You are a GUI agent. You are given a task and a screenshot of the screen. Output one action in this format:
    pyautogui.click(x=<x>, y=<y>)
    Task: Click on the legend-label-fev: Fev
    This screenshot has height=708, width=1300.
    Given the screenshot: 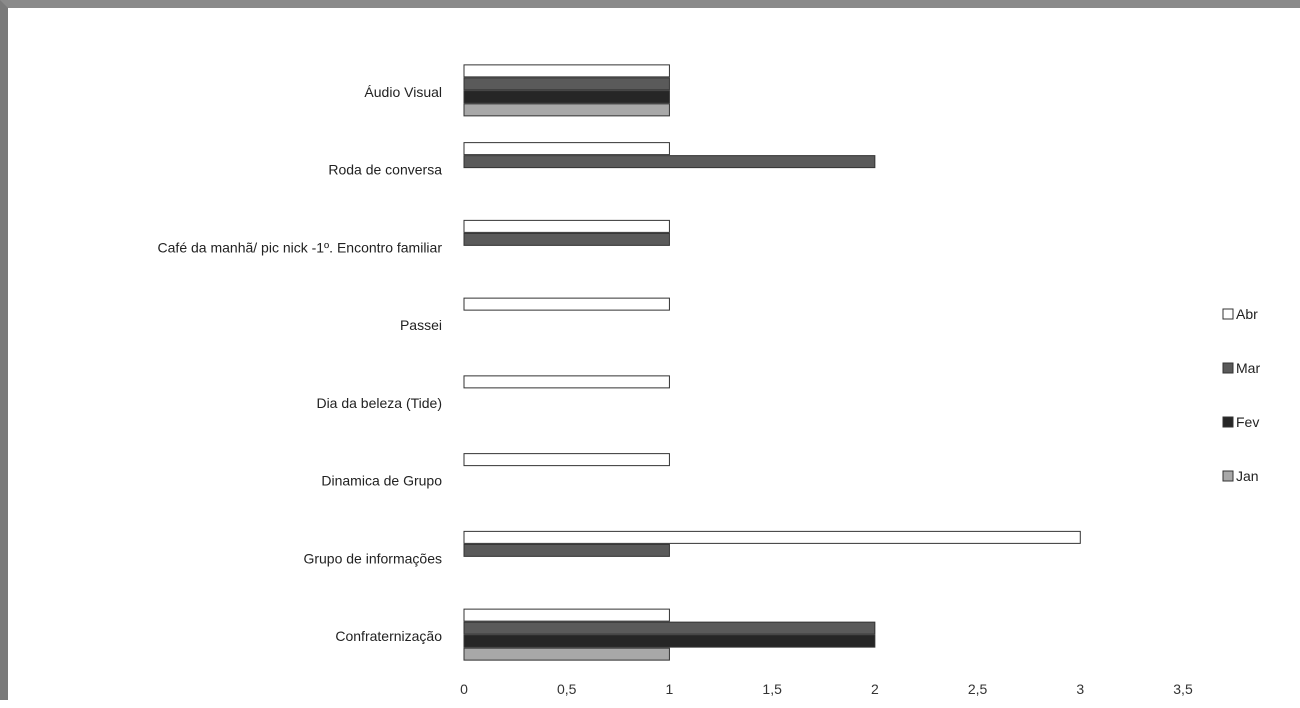 What is the action you would take?
    pyautogui.click(x=1247, y=422)
    